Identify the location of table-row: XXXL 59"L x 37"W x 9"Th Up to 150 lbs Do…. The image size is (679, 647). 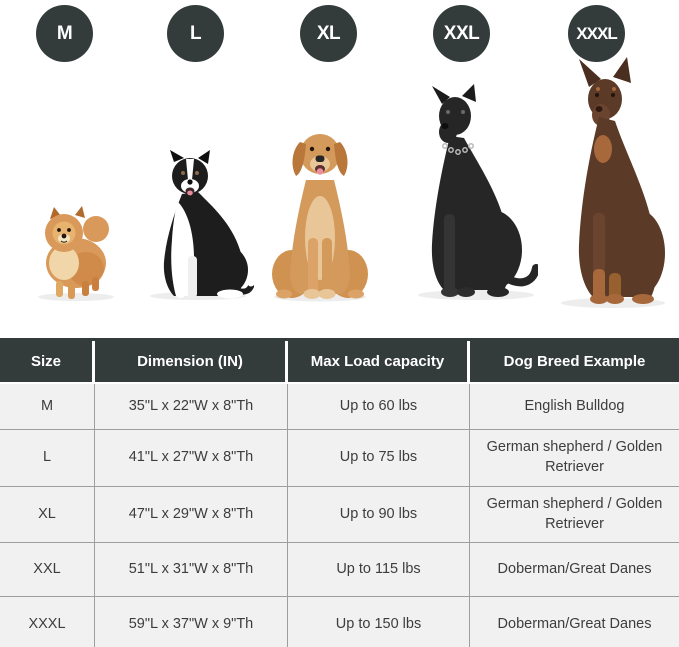
(339, 621).